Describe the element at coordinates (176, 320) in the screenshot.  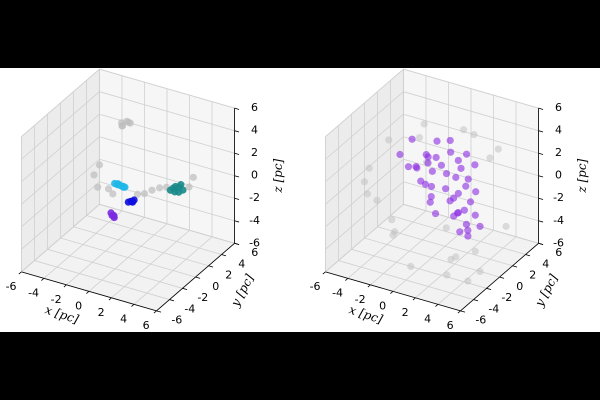
I see `y-tick-label: -6` at that location.